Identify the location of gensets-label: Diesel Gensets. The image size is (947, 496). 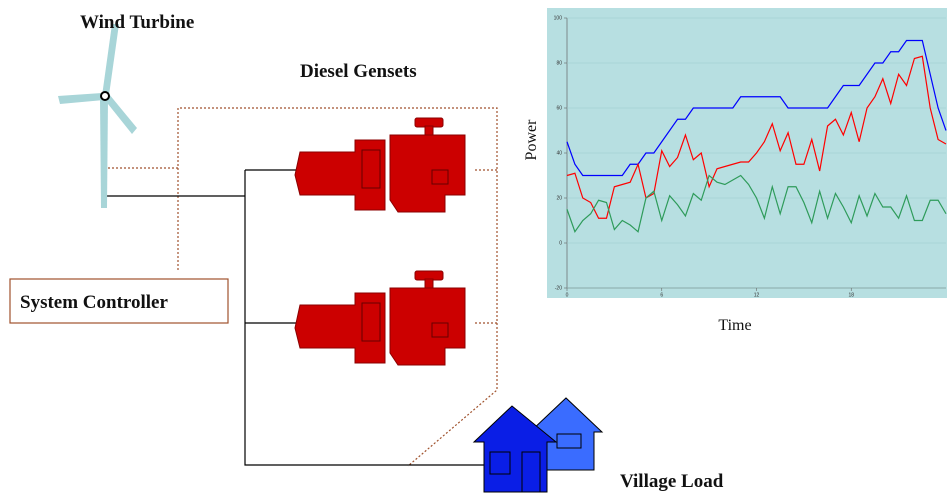
(358, 71).